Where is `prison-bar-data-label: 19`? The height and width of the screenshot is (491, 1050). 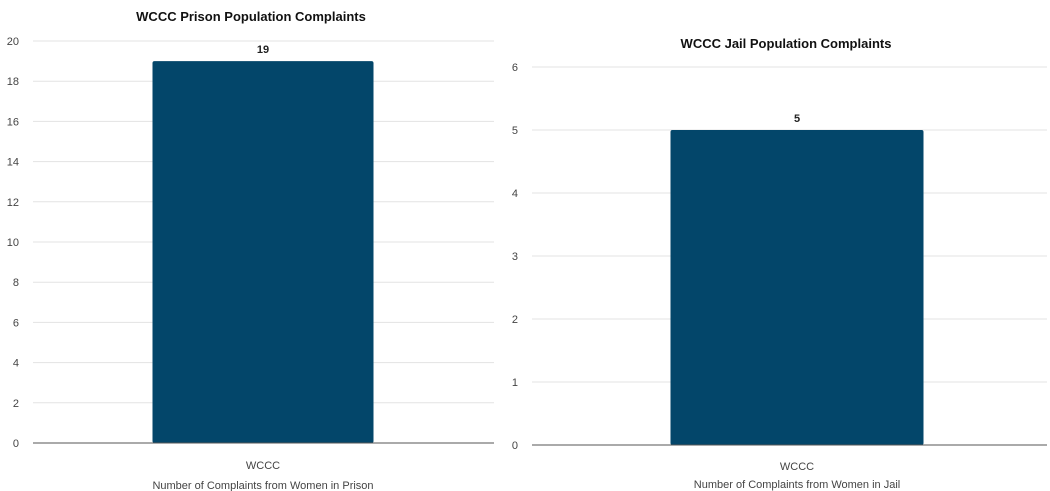
prison-bar-data-label: 19 is located at coordinates (263, 50).